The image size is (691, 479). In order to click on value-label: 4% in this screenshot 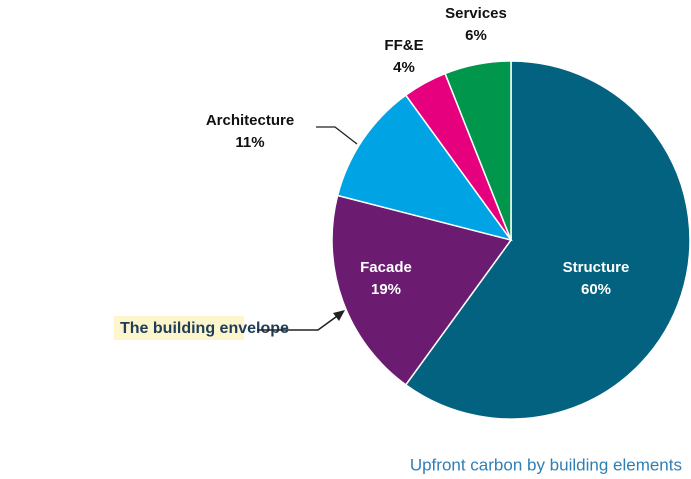, I will do `click(404, 67)`.